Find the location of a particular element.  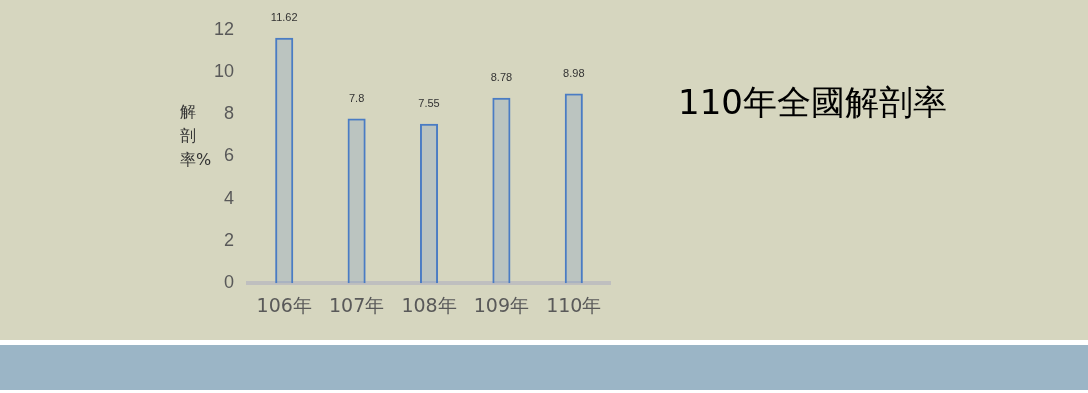

y-tick-label: 8 is located at coordinates (229, 113).